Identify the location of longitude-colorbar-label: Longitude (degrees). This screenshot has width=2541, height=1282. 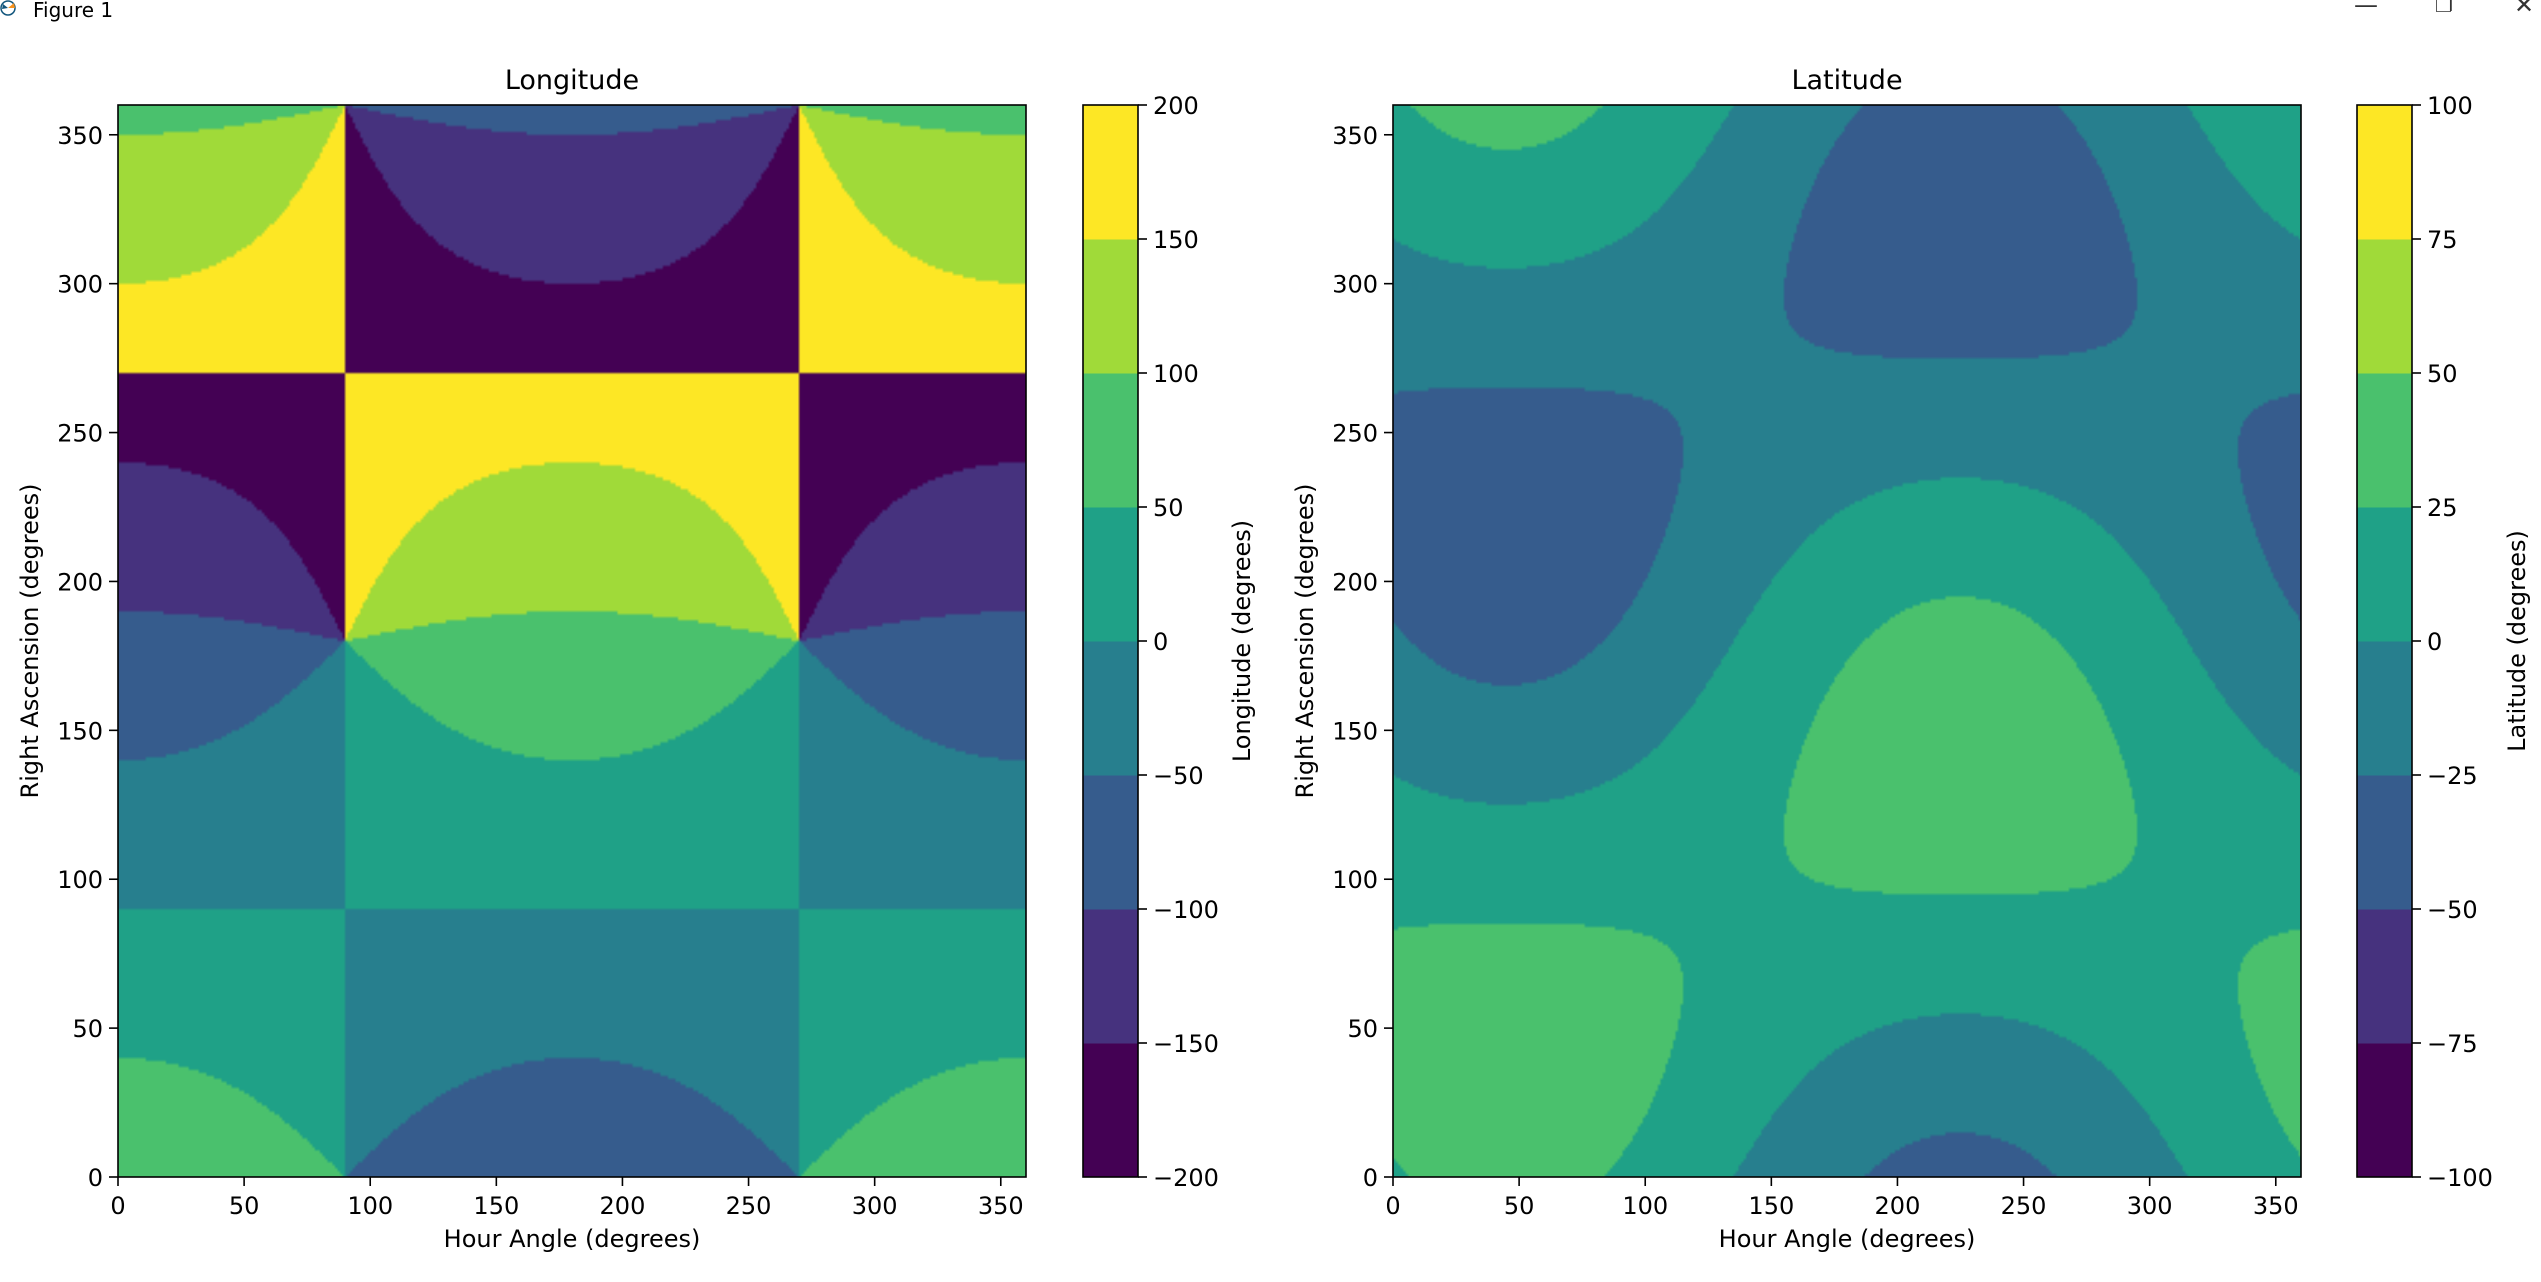
(1242, 641).